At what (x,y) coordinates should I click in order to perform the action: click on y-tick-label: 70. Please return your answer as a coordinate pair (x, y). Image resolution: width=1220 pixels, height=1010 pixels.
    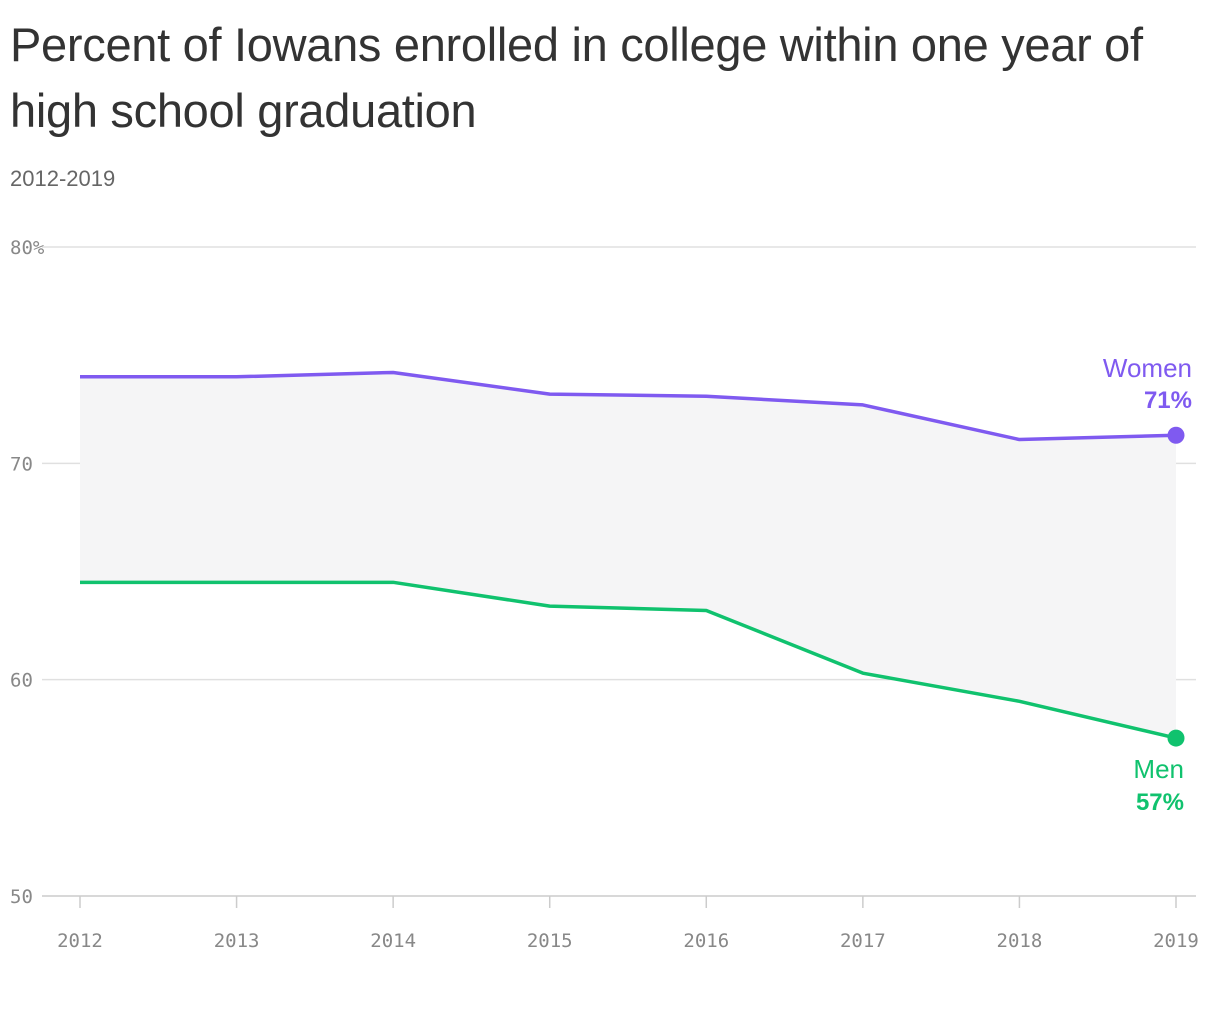
    Looking at the image, I should click on (21, 464).